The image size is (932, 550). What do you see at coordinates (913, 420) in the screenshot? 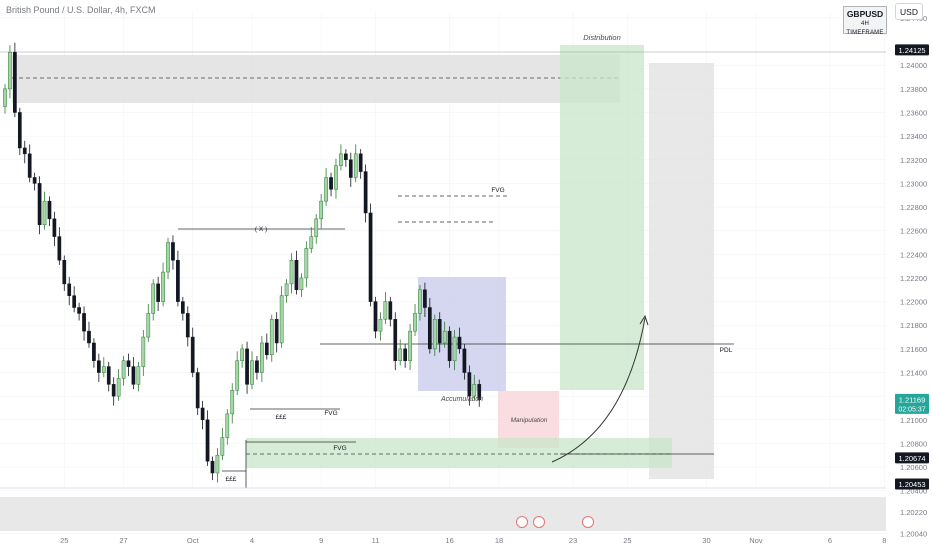
I see `price-tick-label: 1.21000` at bounding box center [913, 420].